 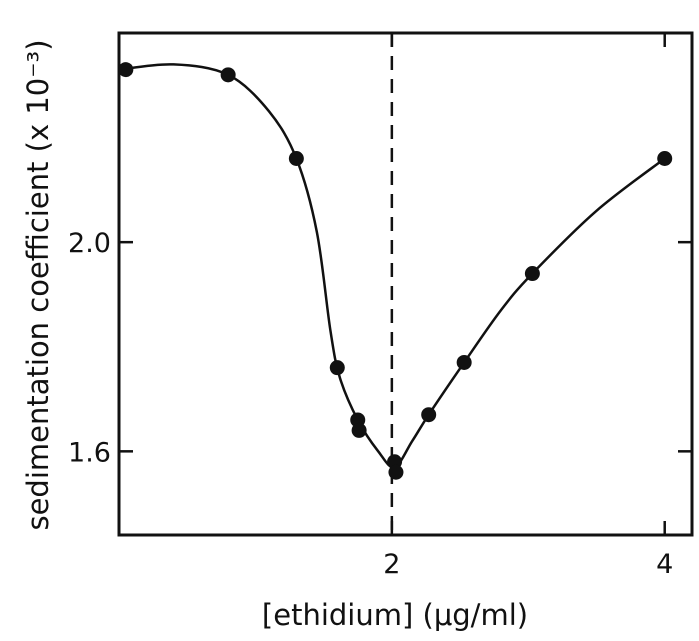 I want to click on x-axis-title: [ethidium] (μg/ml), so click(x=395, y=615).